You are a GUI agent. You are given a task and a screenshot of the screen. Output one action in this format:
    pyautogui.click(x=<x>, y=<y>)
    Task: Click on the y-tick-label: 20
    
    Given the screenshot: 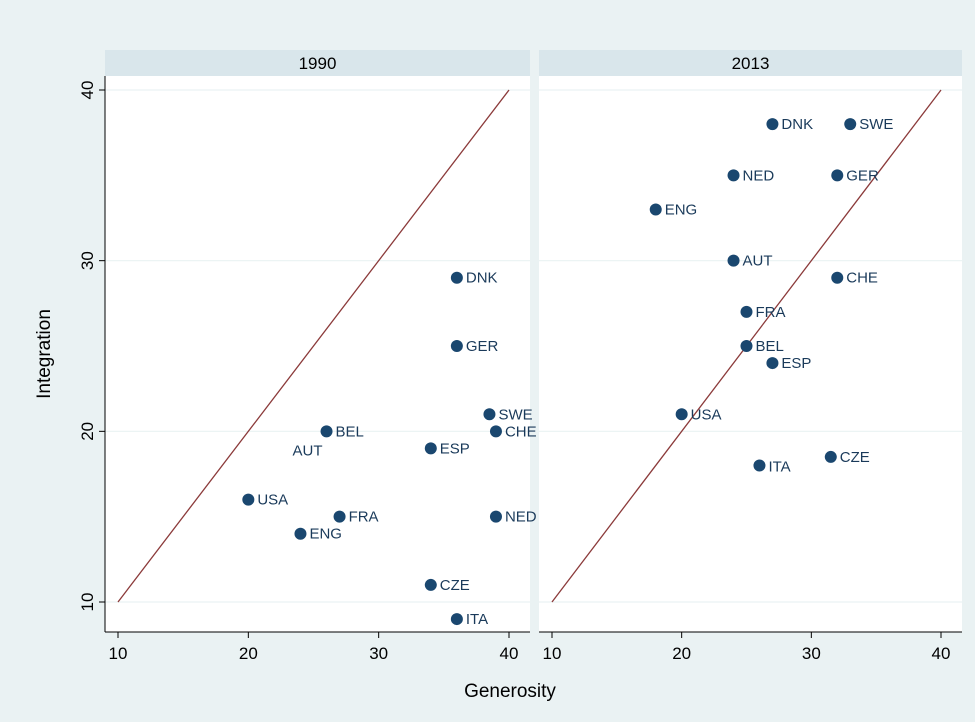 What is the action you would take?
    pyautogui.click(x=87, y=431)
    